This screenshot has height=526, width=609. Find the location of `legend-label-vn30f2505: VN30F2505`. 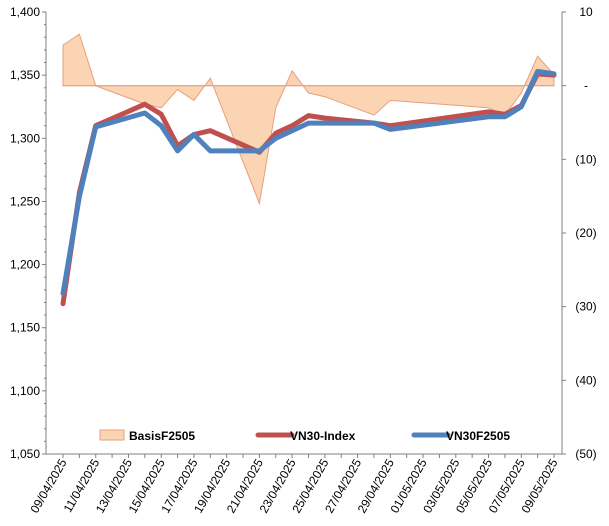

legend-label-vn30f2505: VN30F2505 is located at coordinates (478, 436).